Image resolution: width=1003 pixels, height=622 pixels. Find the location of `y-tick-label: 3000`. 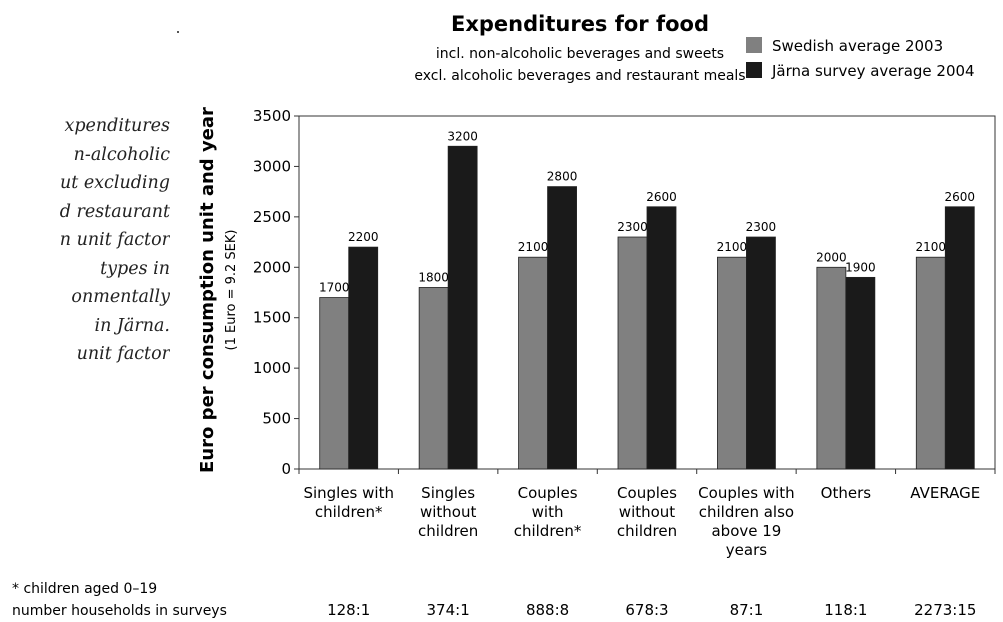

y-tick-label: 3000 is located at coordinates (272, 166).